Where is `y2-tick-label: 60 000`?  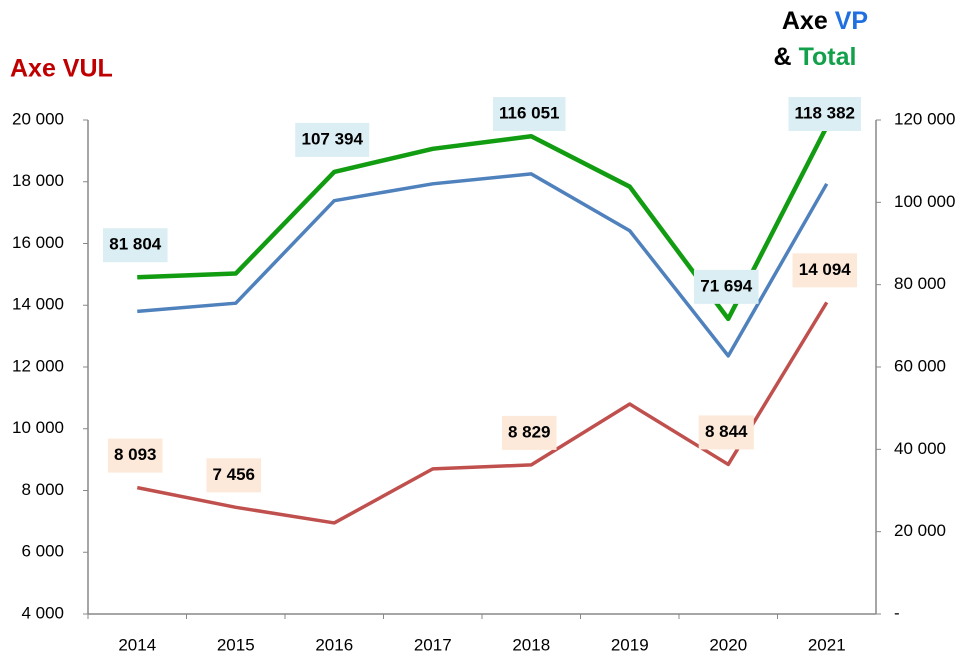 y2-tick-label: 60 000 is located at coordinates (920, 365).